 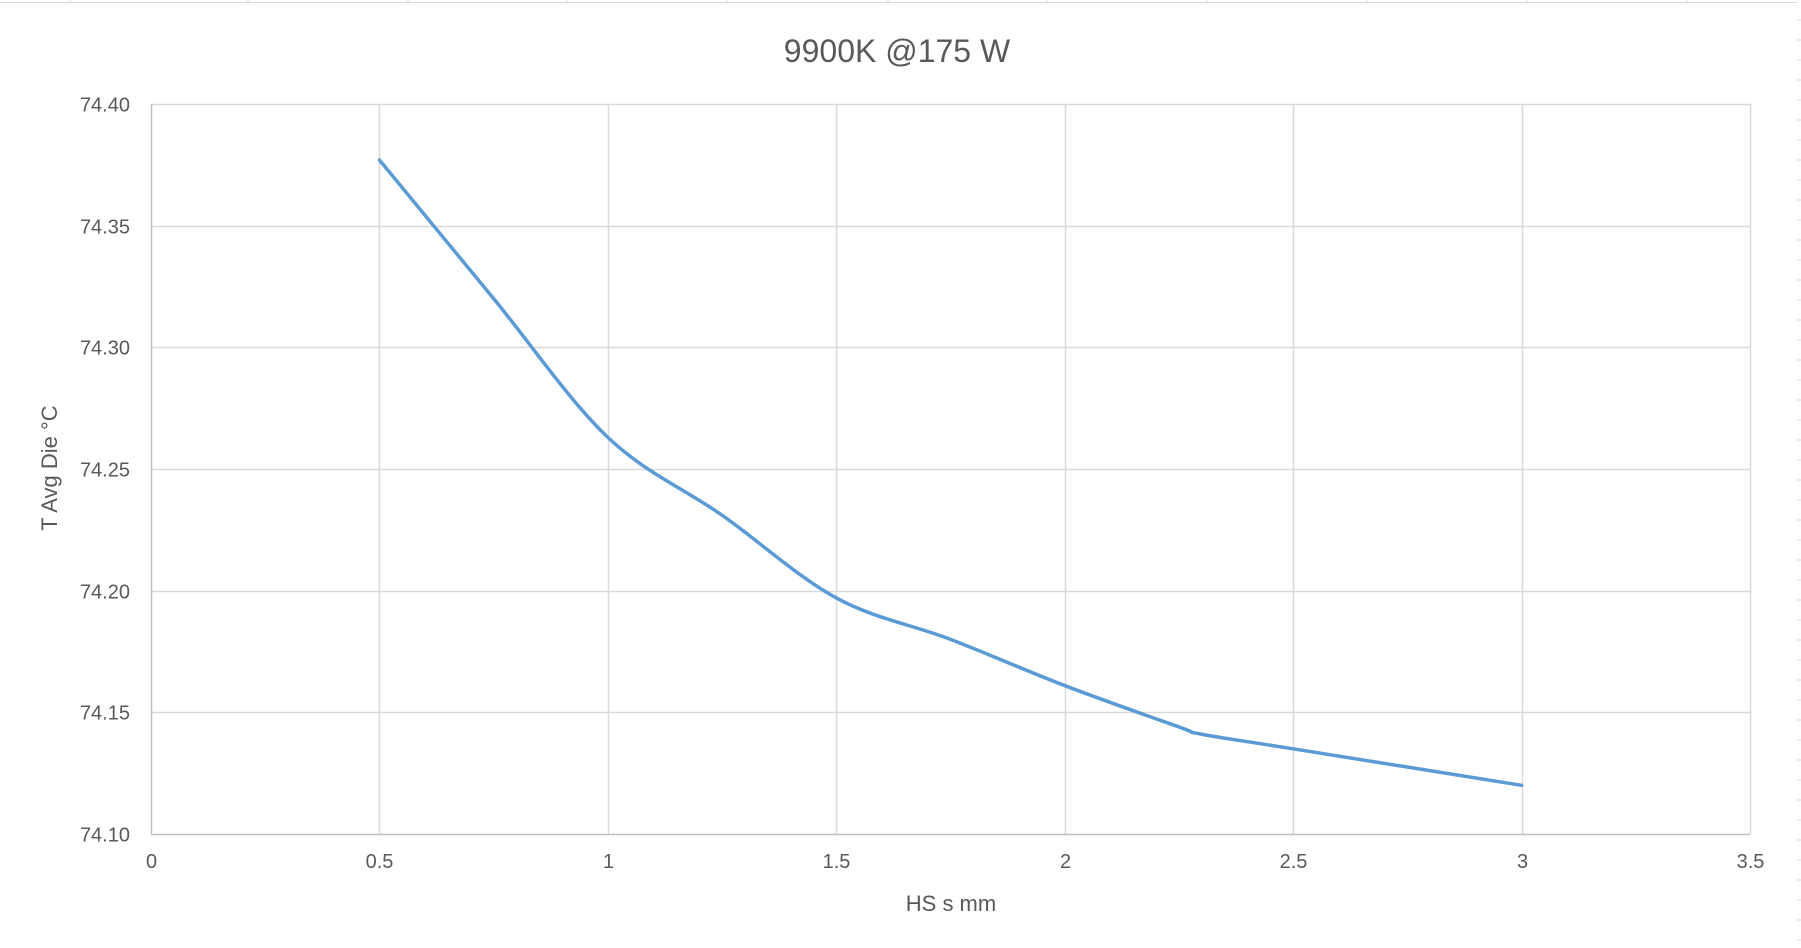 I want to click on x-tick-label: 2, so click(x=1065, y=862).